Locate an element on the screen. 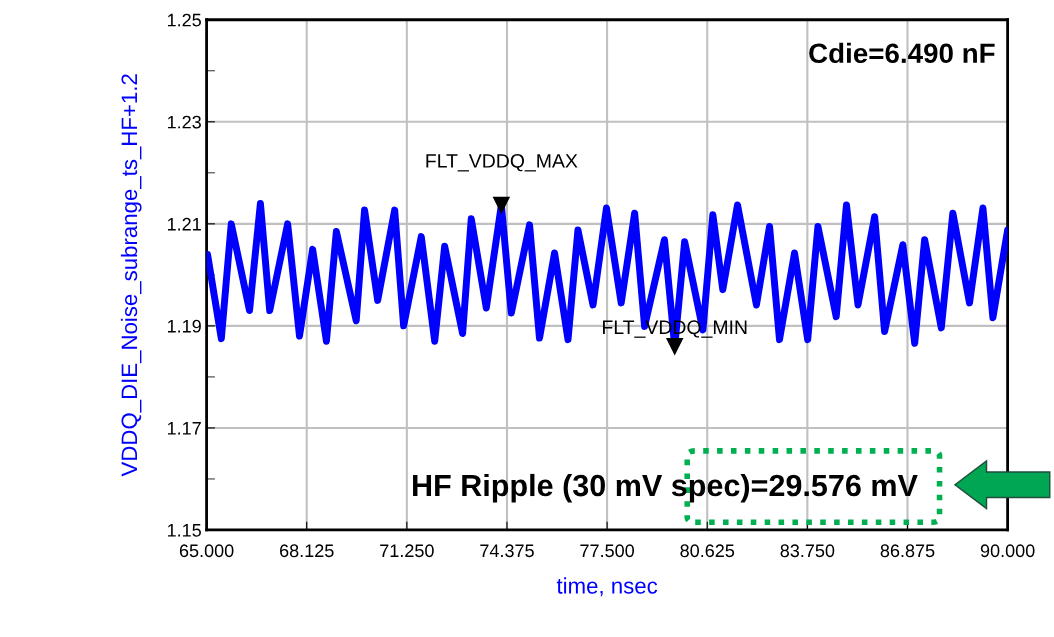 This screenshot has width=1054, height=637. annotation: HF Ripple (30 mV spec)=29.576 mV is located at coordinates (665, 488).